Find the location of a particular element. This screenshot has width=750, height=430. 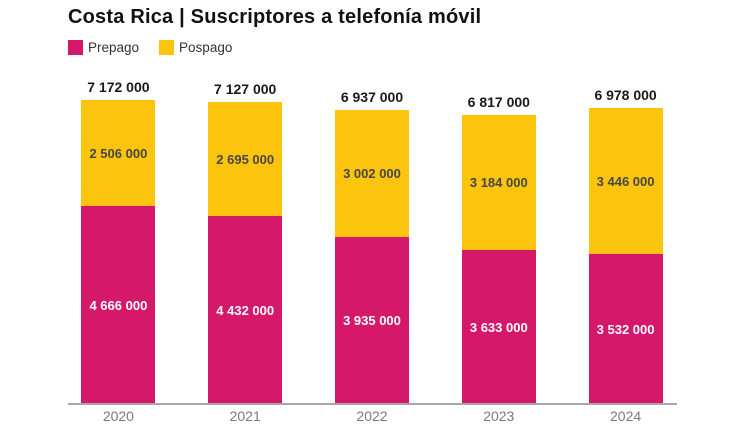

x-axis-label-2021: 2021 is located at coordinates (245, 416).